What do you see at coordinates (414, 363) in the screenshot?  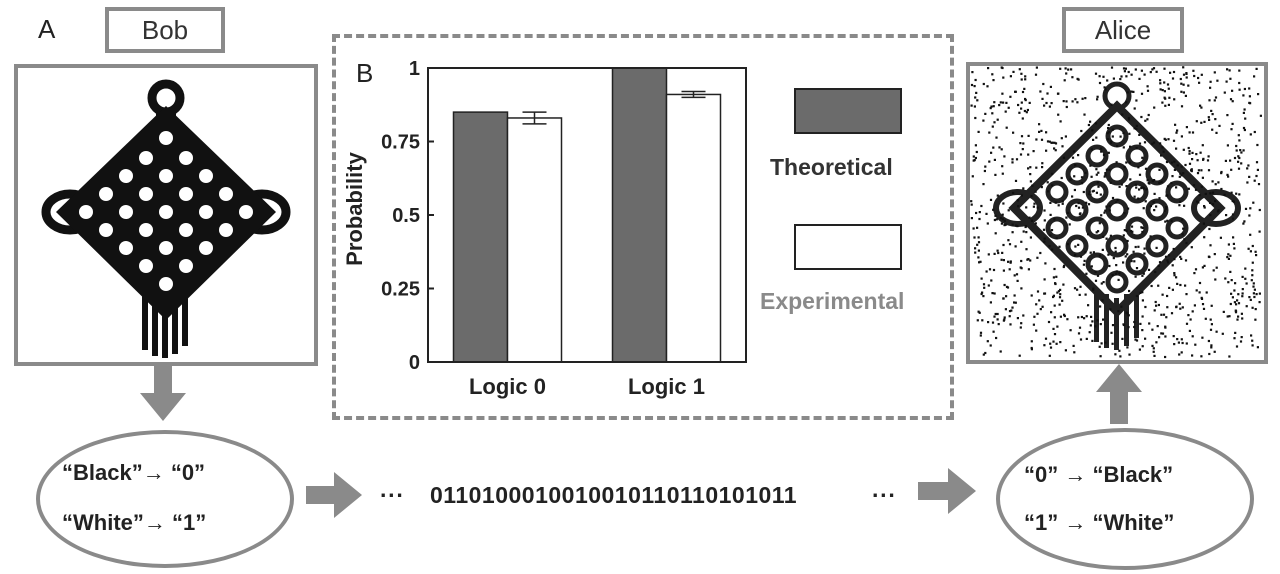 I see `y-tick-label-0: 0` at bounding box center [414, 363].